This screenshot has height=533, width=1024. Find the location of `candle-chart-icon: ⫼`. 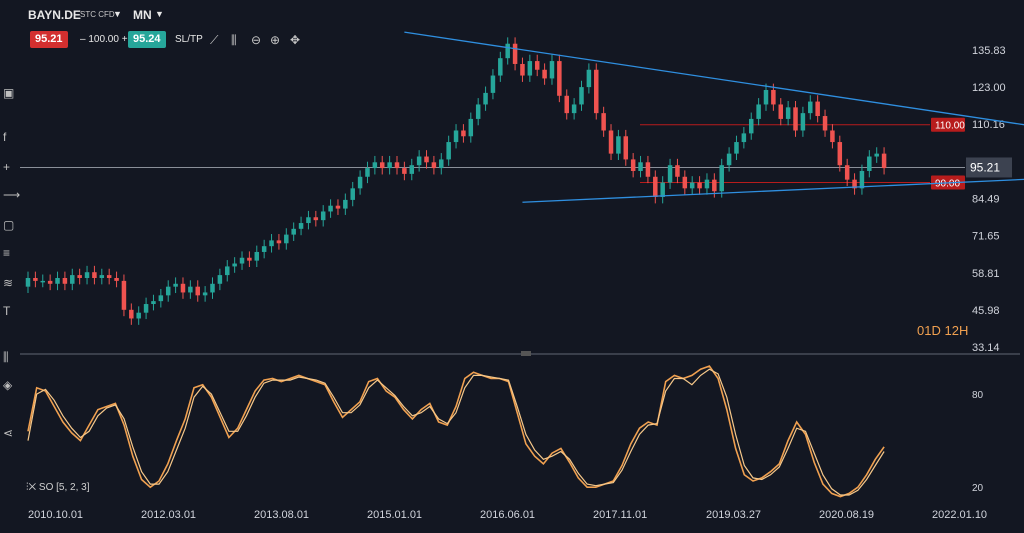

candle-chart-icon: ⫼ is located at coordinates (234, 40).